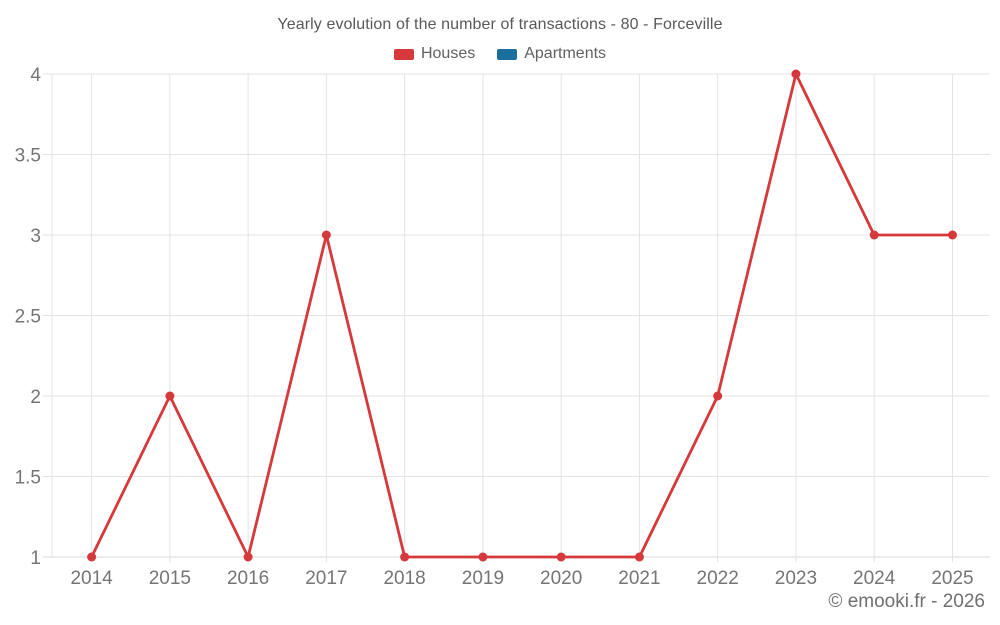 The width and height of the screenshot is (1000, 625). Describe the element at coordinates (639, 557) in the screenshot. I see `houses-data-point-2021` at that location.